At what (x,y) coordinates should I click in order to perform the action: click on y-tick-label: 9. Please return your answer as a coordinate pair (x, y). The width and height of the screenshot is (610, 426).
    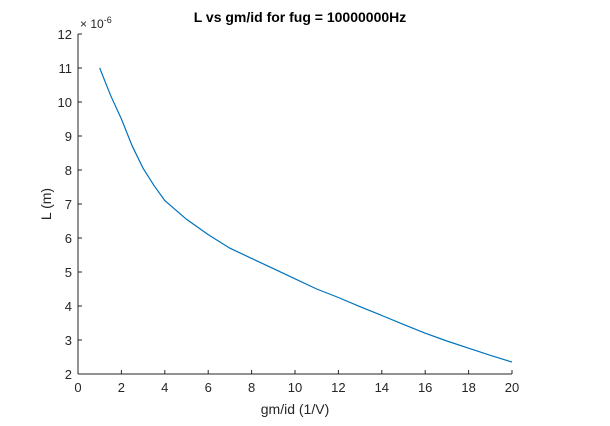
    Looking at the image, I should click on (68, 136).